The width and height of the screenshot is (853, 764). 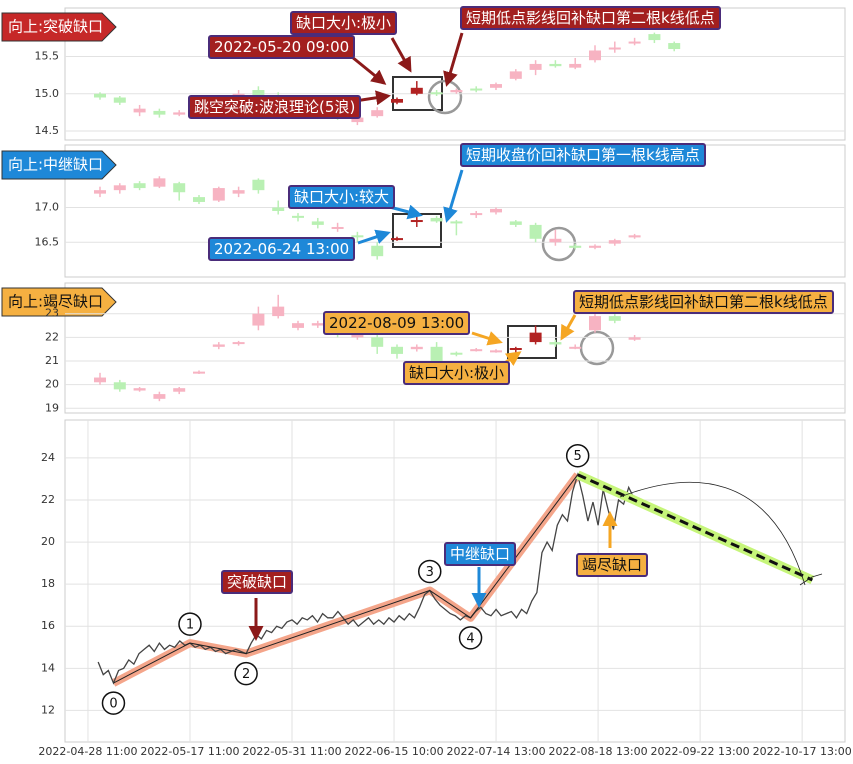 I want to click on wave-label: 0, so click(x=113, y=704).